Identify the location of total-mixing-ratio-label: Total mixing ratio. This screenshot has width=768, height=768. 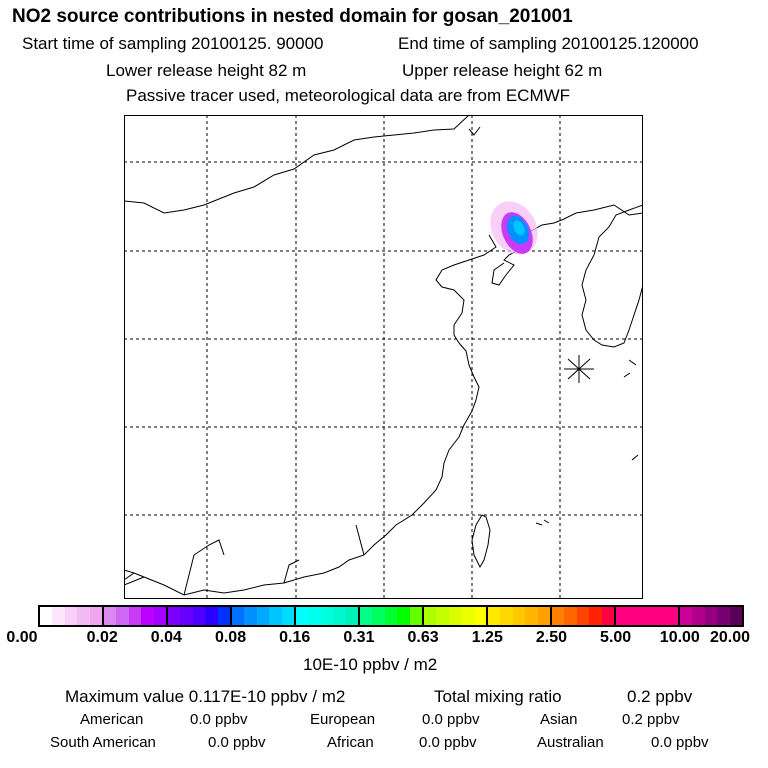
(498, 696).